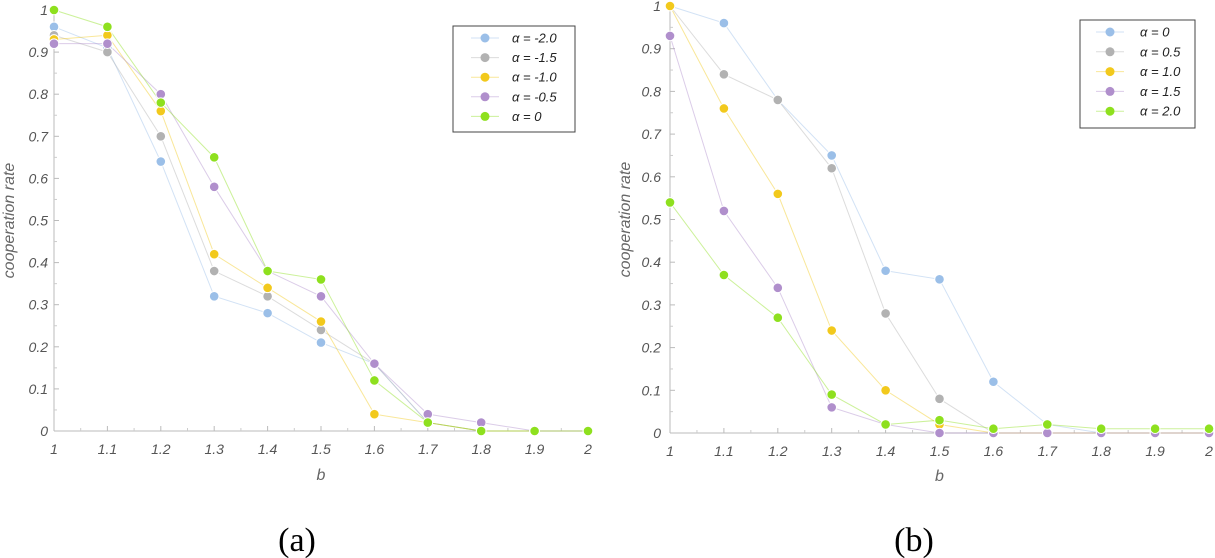 Image resolution: width=1215 pixels, height=558 pixels. Describe the element at coordinates (1160, 71) in the screenshot. I see `legend-label: α = 1.0` at that location.